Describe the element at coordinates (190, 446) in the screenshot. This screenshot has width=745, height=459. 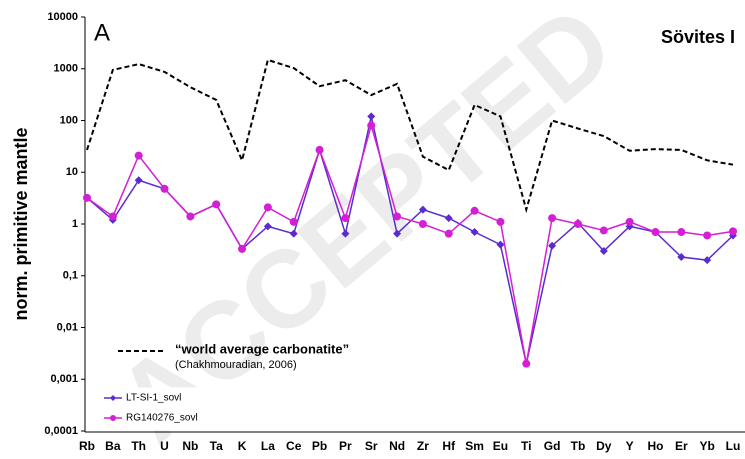
I see `x-tick-label: Nb` at that location.